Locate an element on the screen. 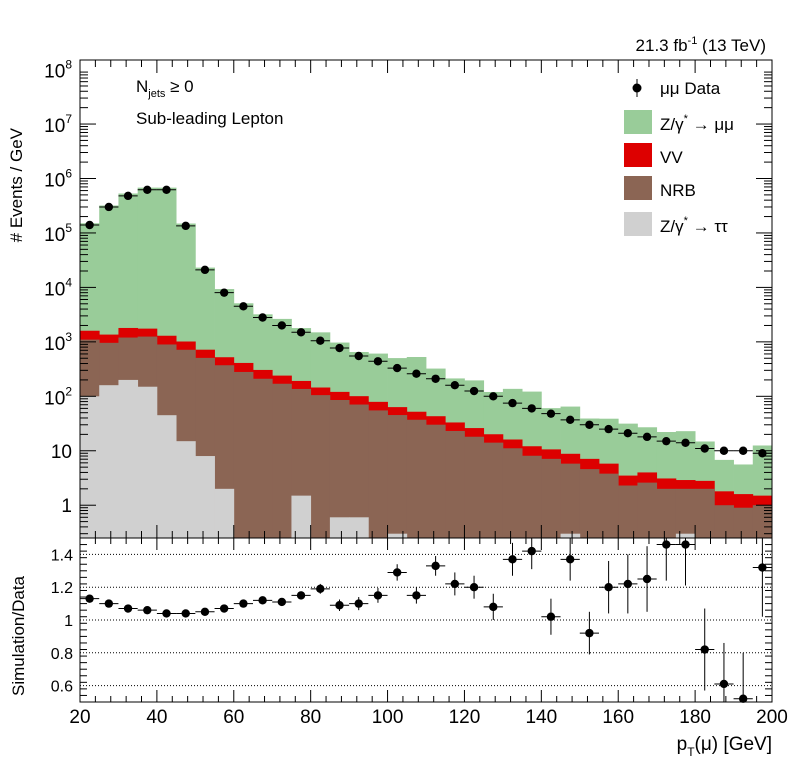 This screenshot has width=796, height=772. legend-label-vv: VV is located at coordinates (671, 157).